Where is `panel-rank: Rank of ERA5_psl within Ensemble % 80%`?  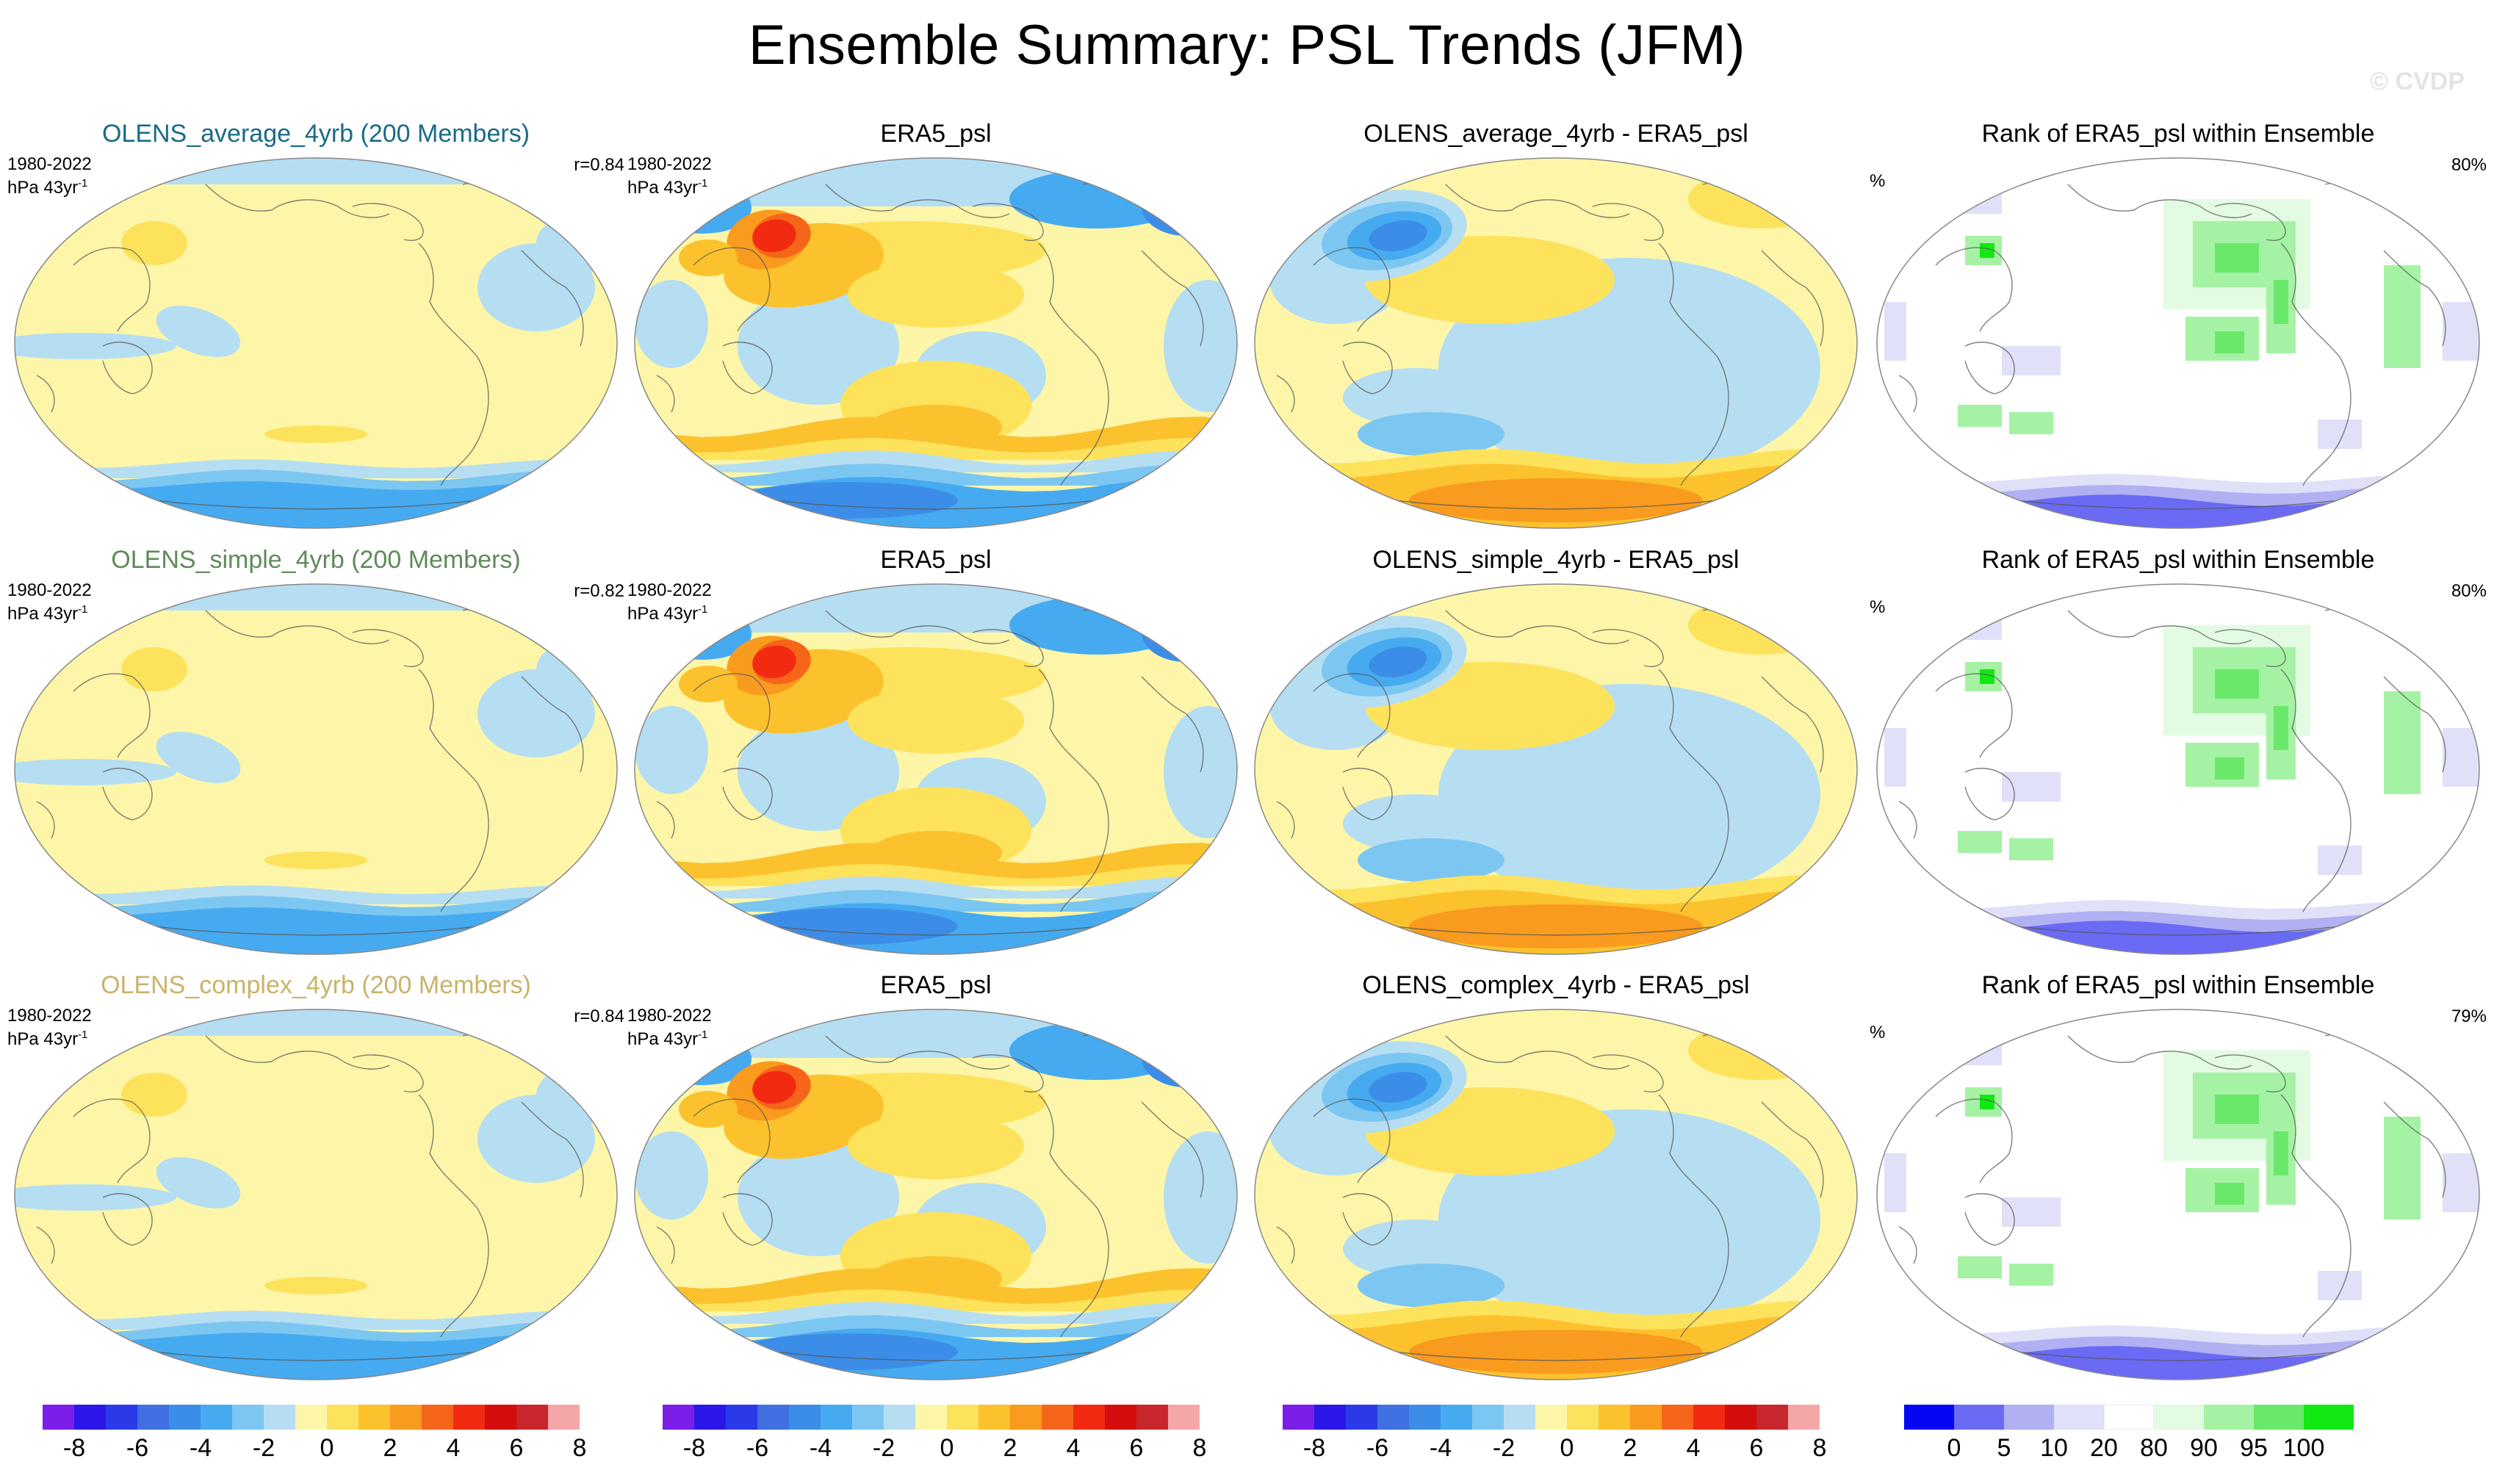 panel-rank: Rank of ERA5_psl within Ensemble % 80% is located at coordinates (2178, 751).